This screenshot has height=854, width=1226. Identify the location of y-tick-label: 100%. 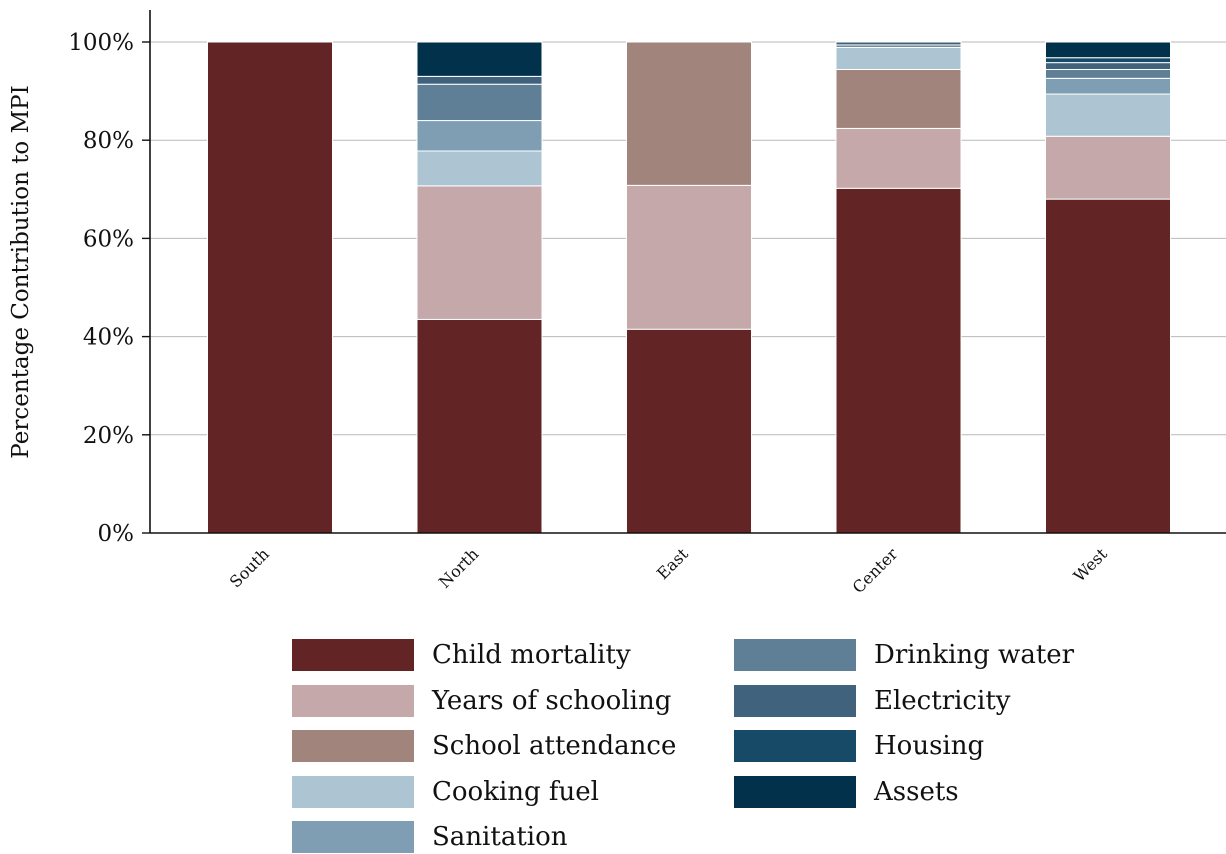
(101, 43).